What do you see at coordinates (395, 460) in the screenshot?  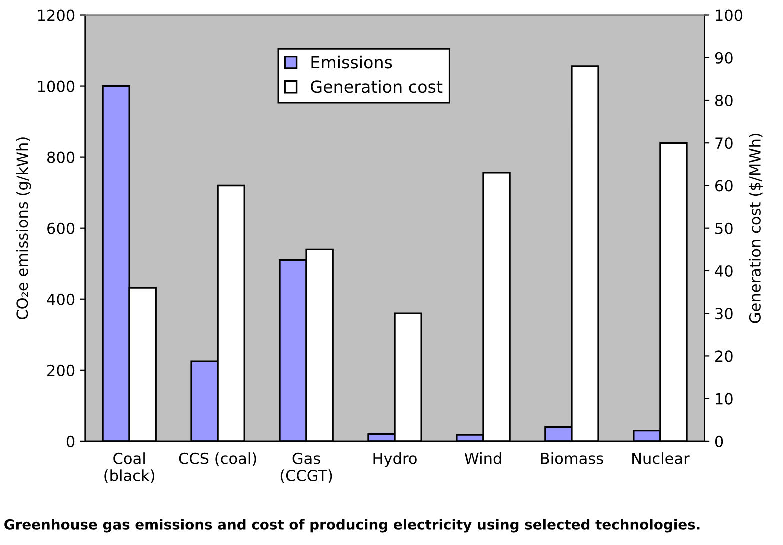 I see `x-tick-label: Hydro` at bounding box center [395, 460].